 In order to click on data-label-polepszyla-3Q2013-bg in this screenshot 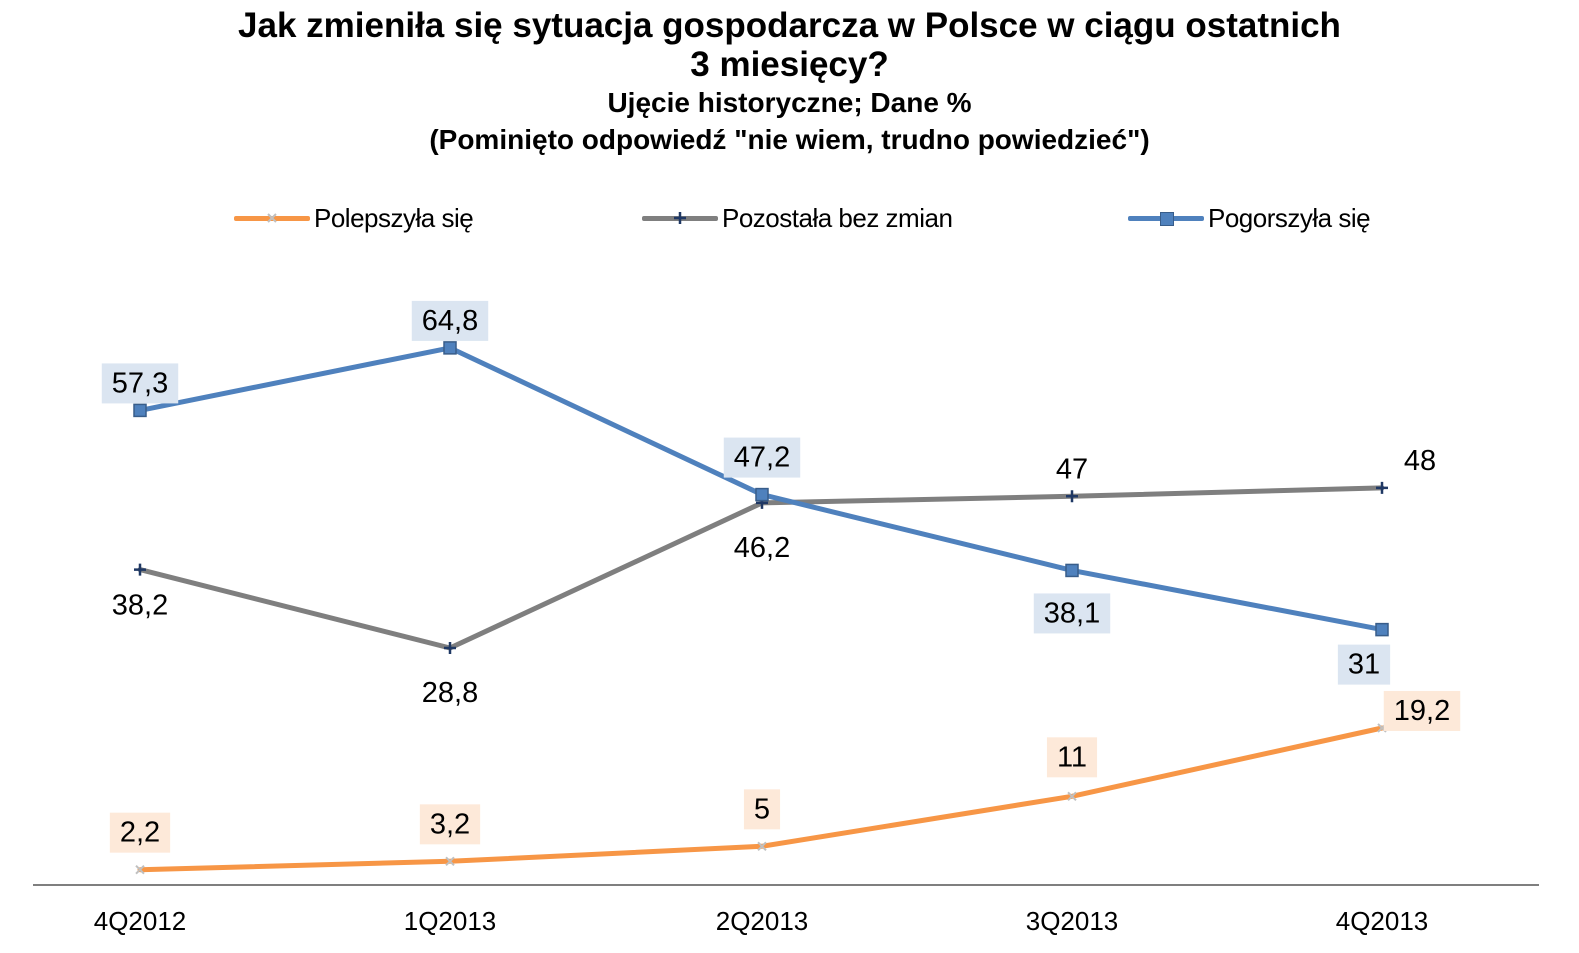, I will do `click(1072, 757)`.